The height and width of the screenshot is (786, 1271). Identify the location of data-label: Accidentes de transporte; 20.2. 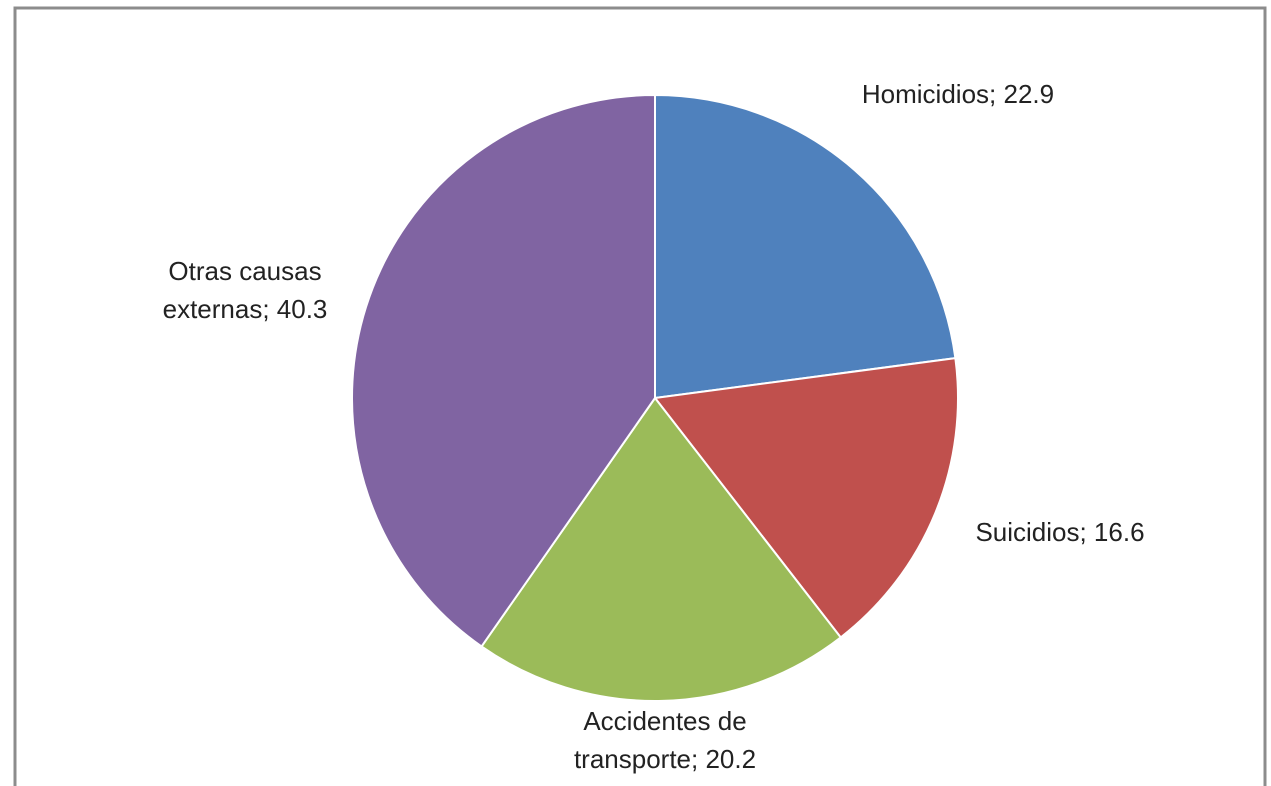
(665, 740).